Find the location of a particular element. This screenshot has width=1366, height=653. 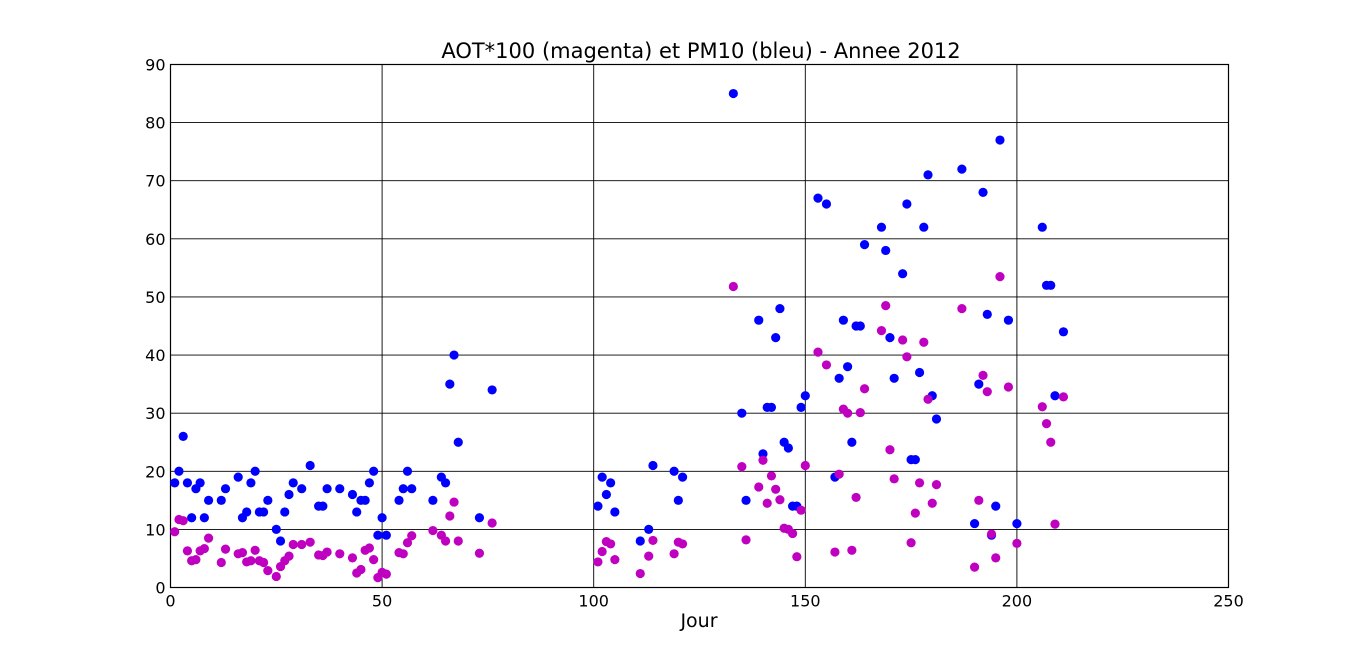

y-tick-label: 30 is located at coordinates (155, 413).